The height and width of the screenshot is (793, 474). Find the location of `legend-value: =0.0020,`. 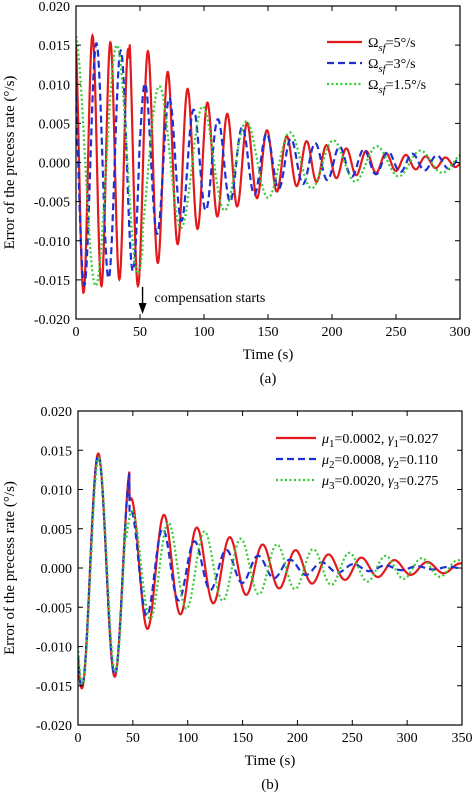

legend-value: =0.0020, is located at coordinates (360, 481).